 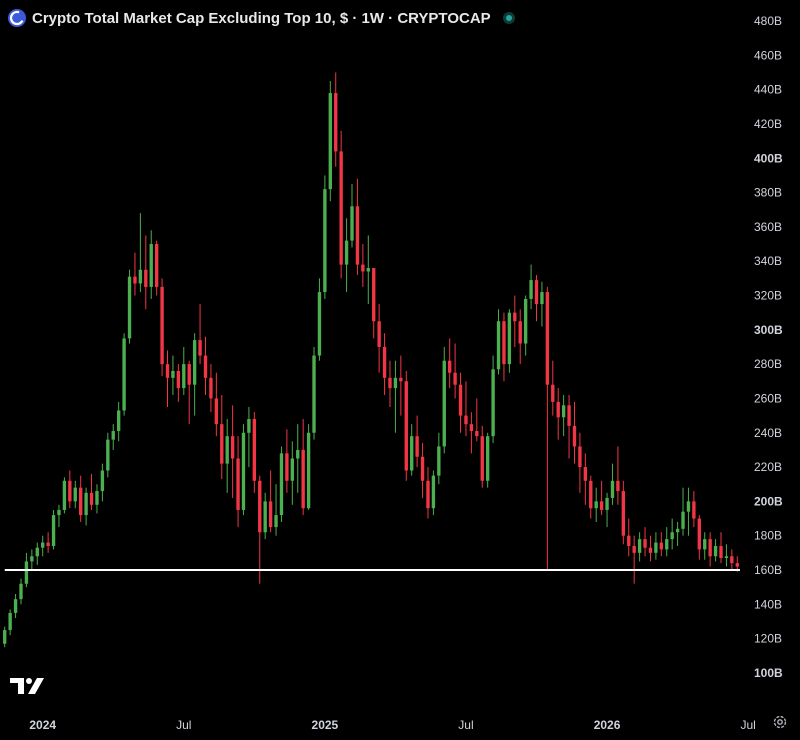 What do you see at coordinates (28, 688) in the screenshot?
I see `tradingview-logo-icon` at bounding box center [28, 688].